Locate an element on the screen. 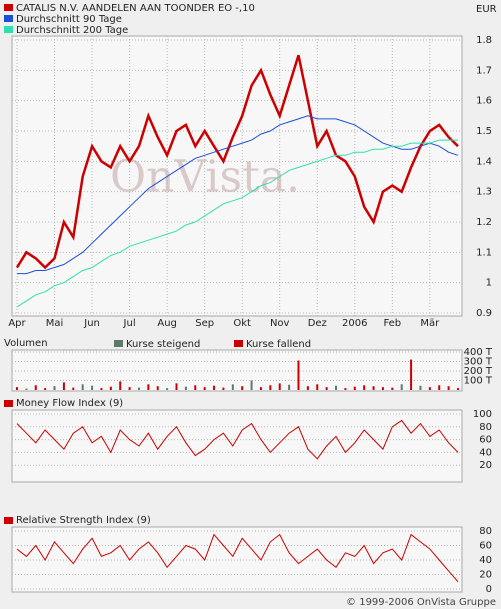 The height and width of the screenshot is (609, 501). x-tick-label: Okt is located at coordinates (242, 323).